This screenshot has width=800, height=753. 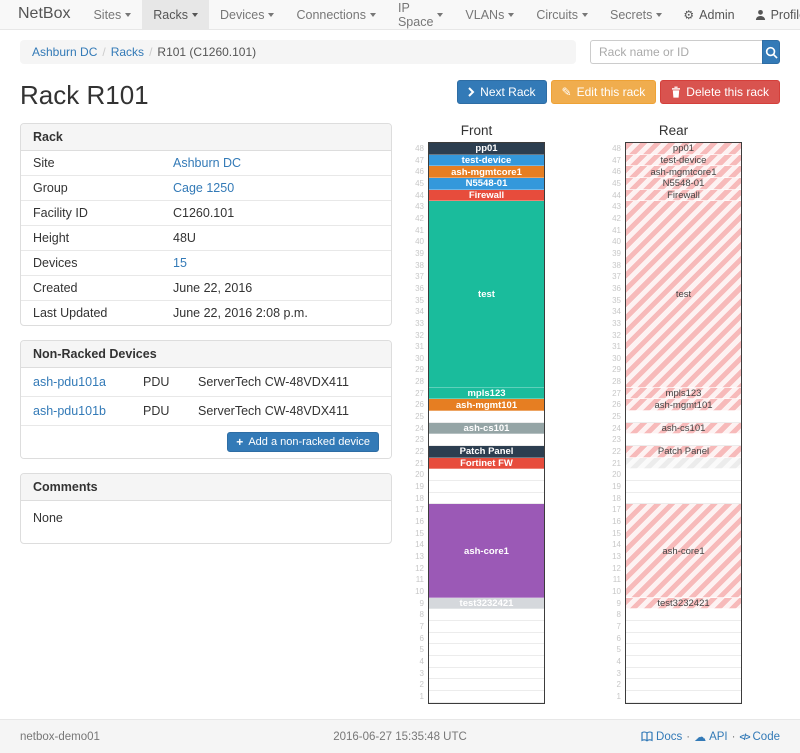 I want to click on nav-item-devices: Devices, so click(x=247, y=14).